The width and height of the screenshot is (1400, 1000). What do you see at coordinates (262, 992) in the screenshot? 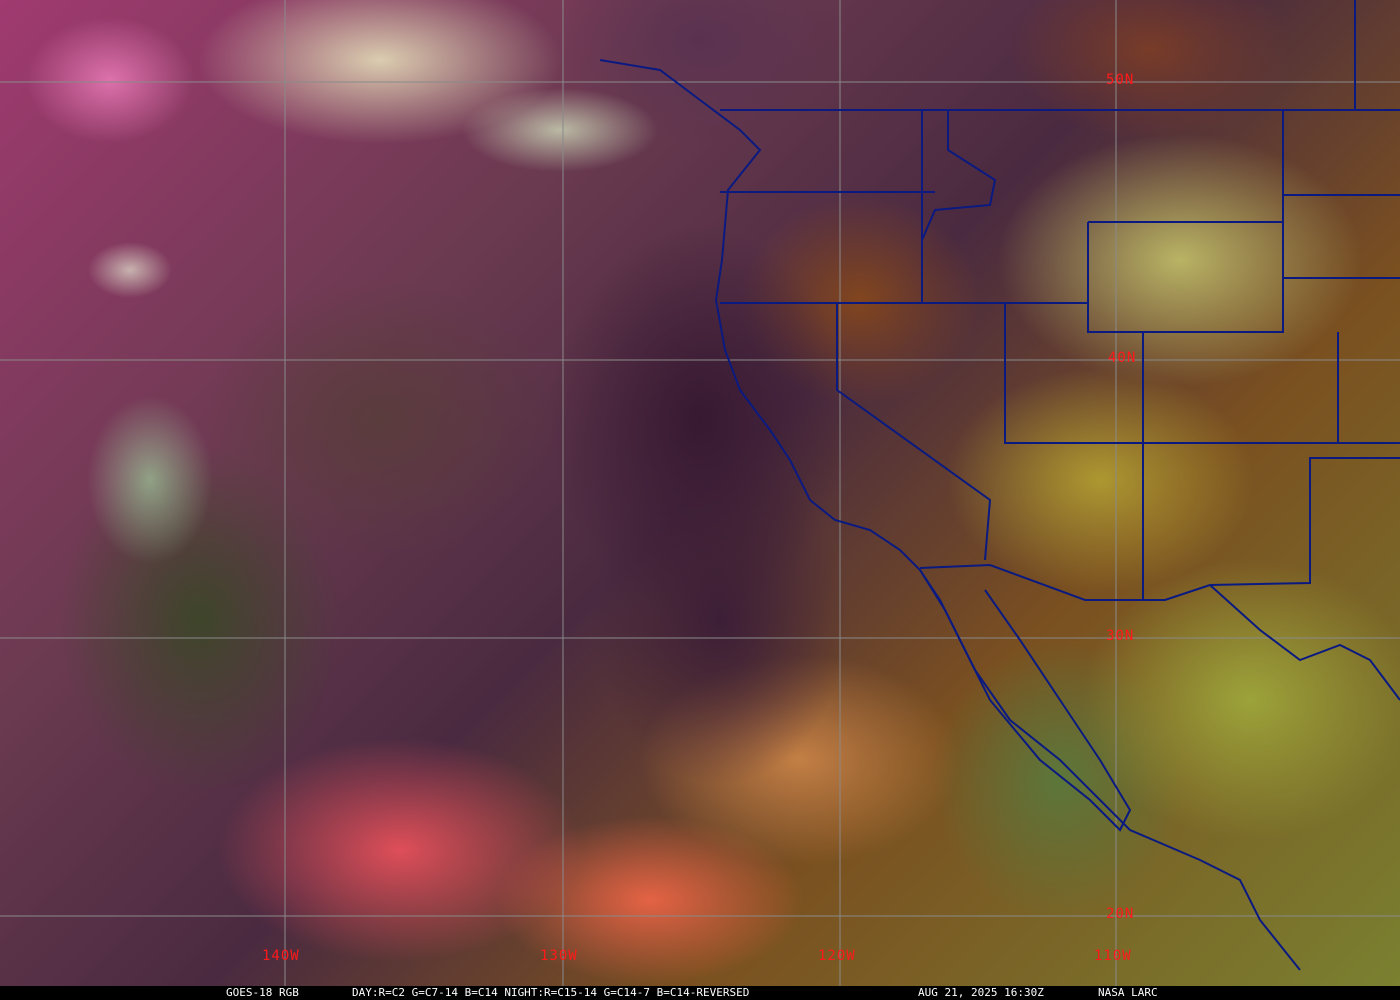
I see `satellite-name: GOES-18 RGB` at bounding box center [262, 992].